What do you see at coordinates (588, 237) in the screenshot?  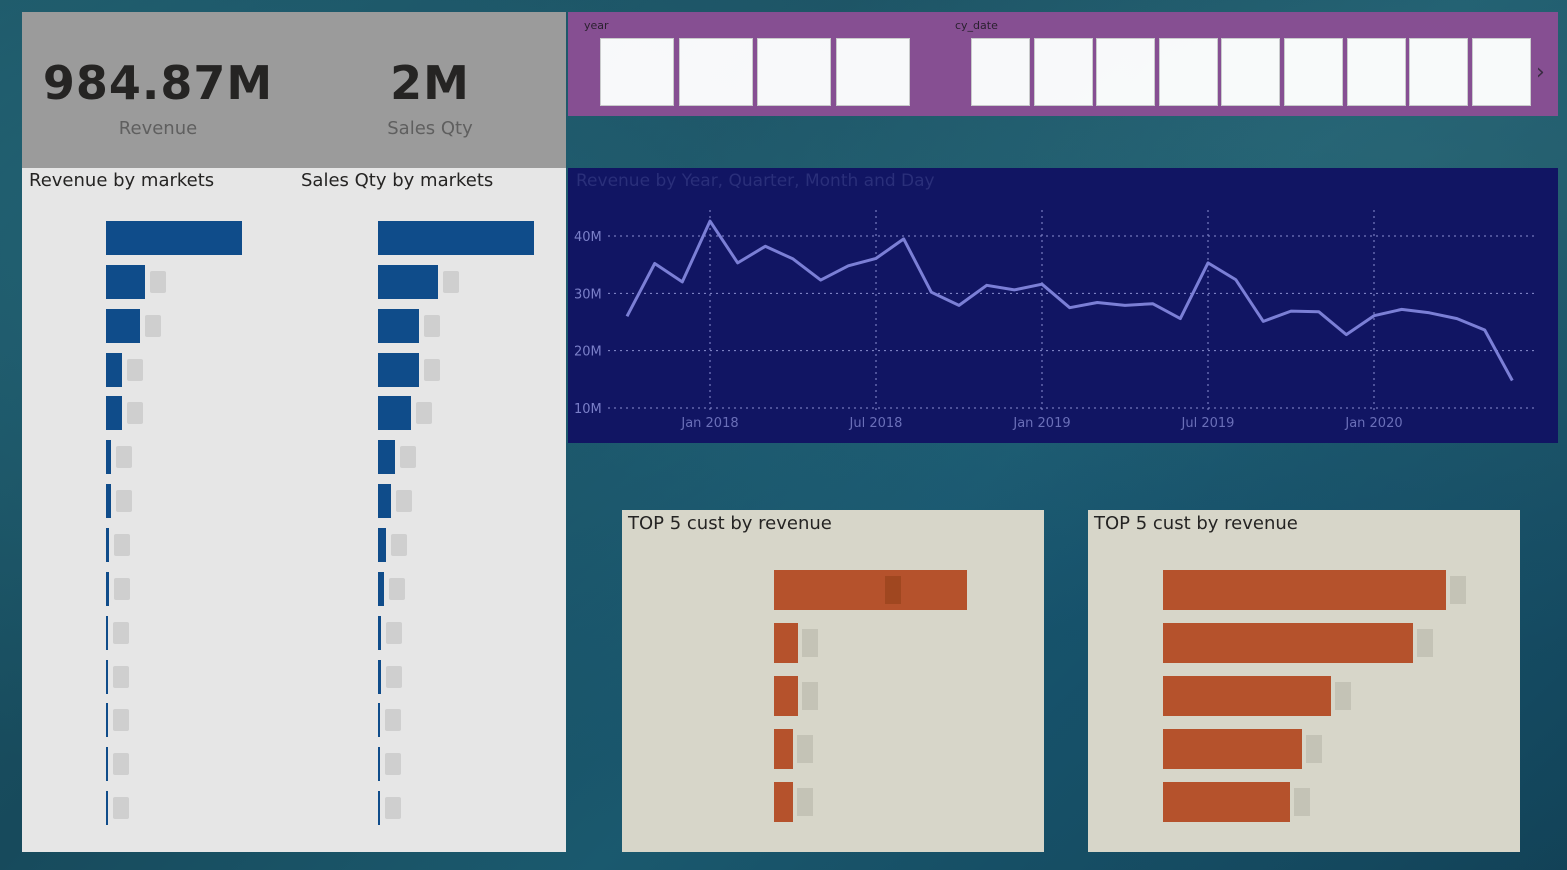 I see `y-tick-label: 40M` at bounding box center [588, 237].